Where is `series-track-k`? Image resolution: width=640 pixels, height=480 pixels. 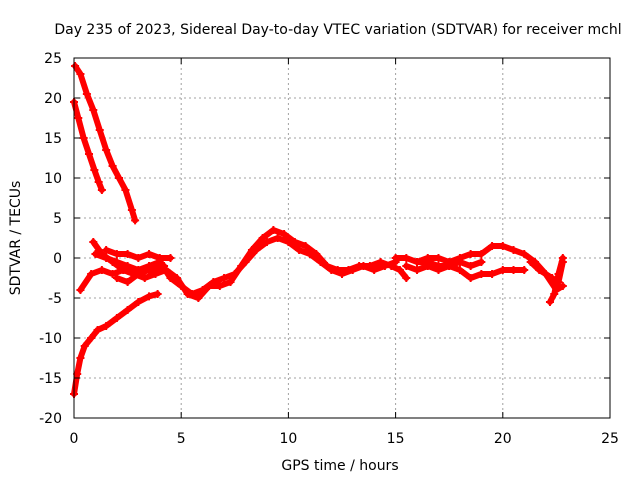 series-track-k is located at coordinates (449, 264).